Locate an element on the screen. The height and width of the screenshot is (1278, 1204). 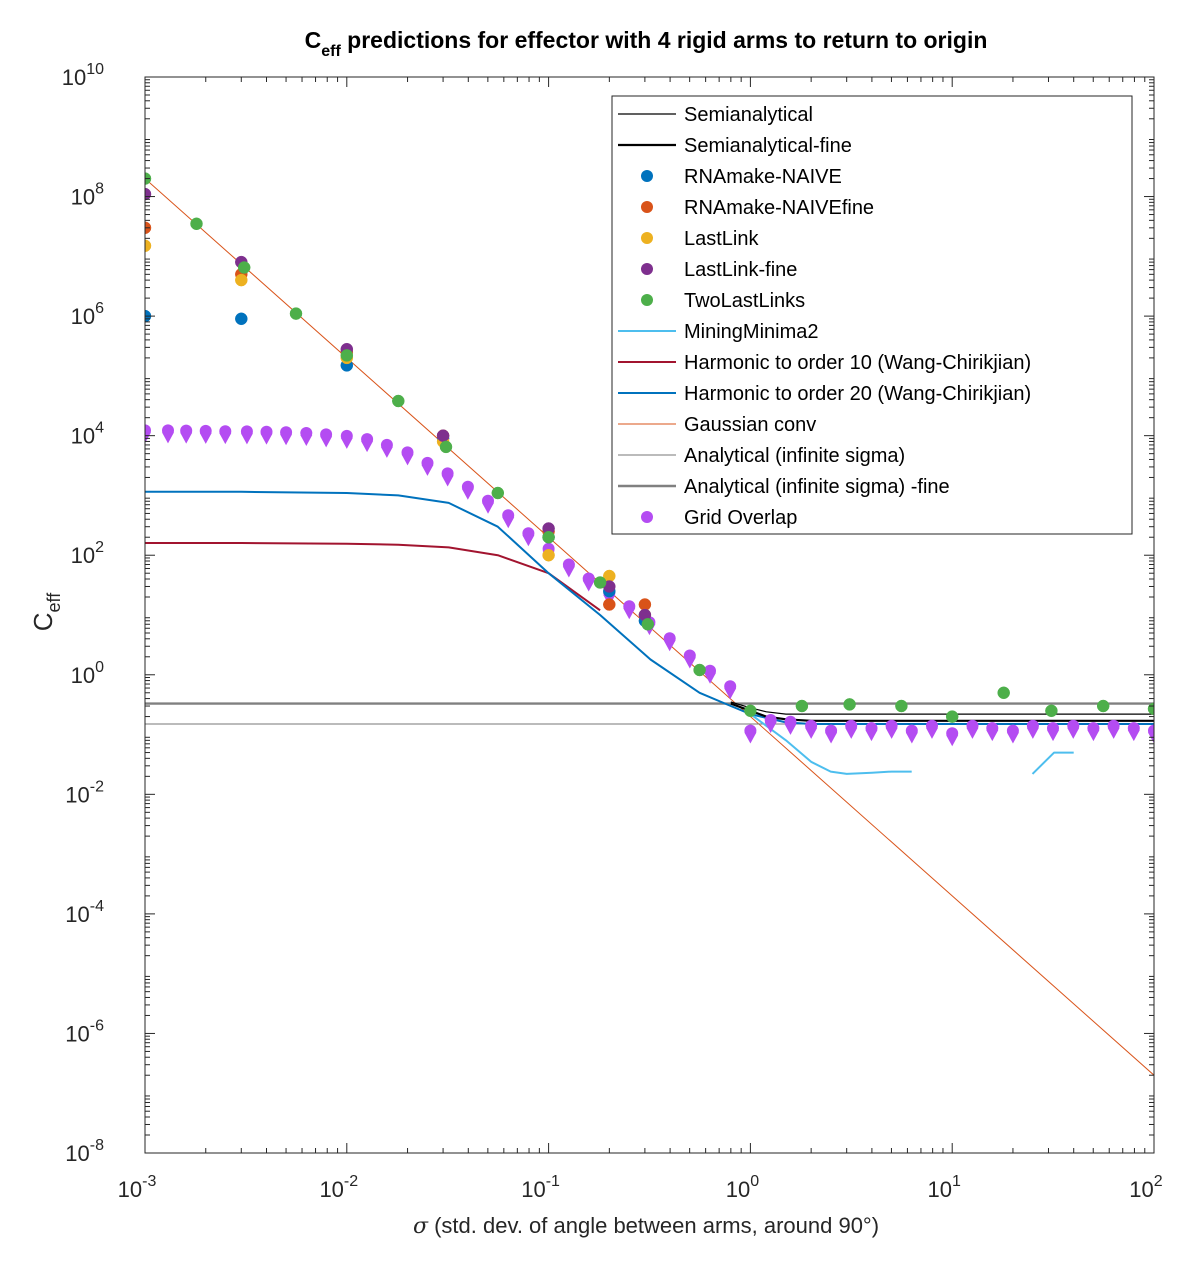
y-axis-label: Ceff is located at coordinates (46, 611).